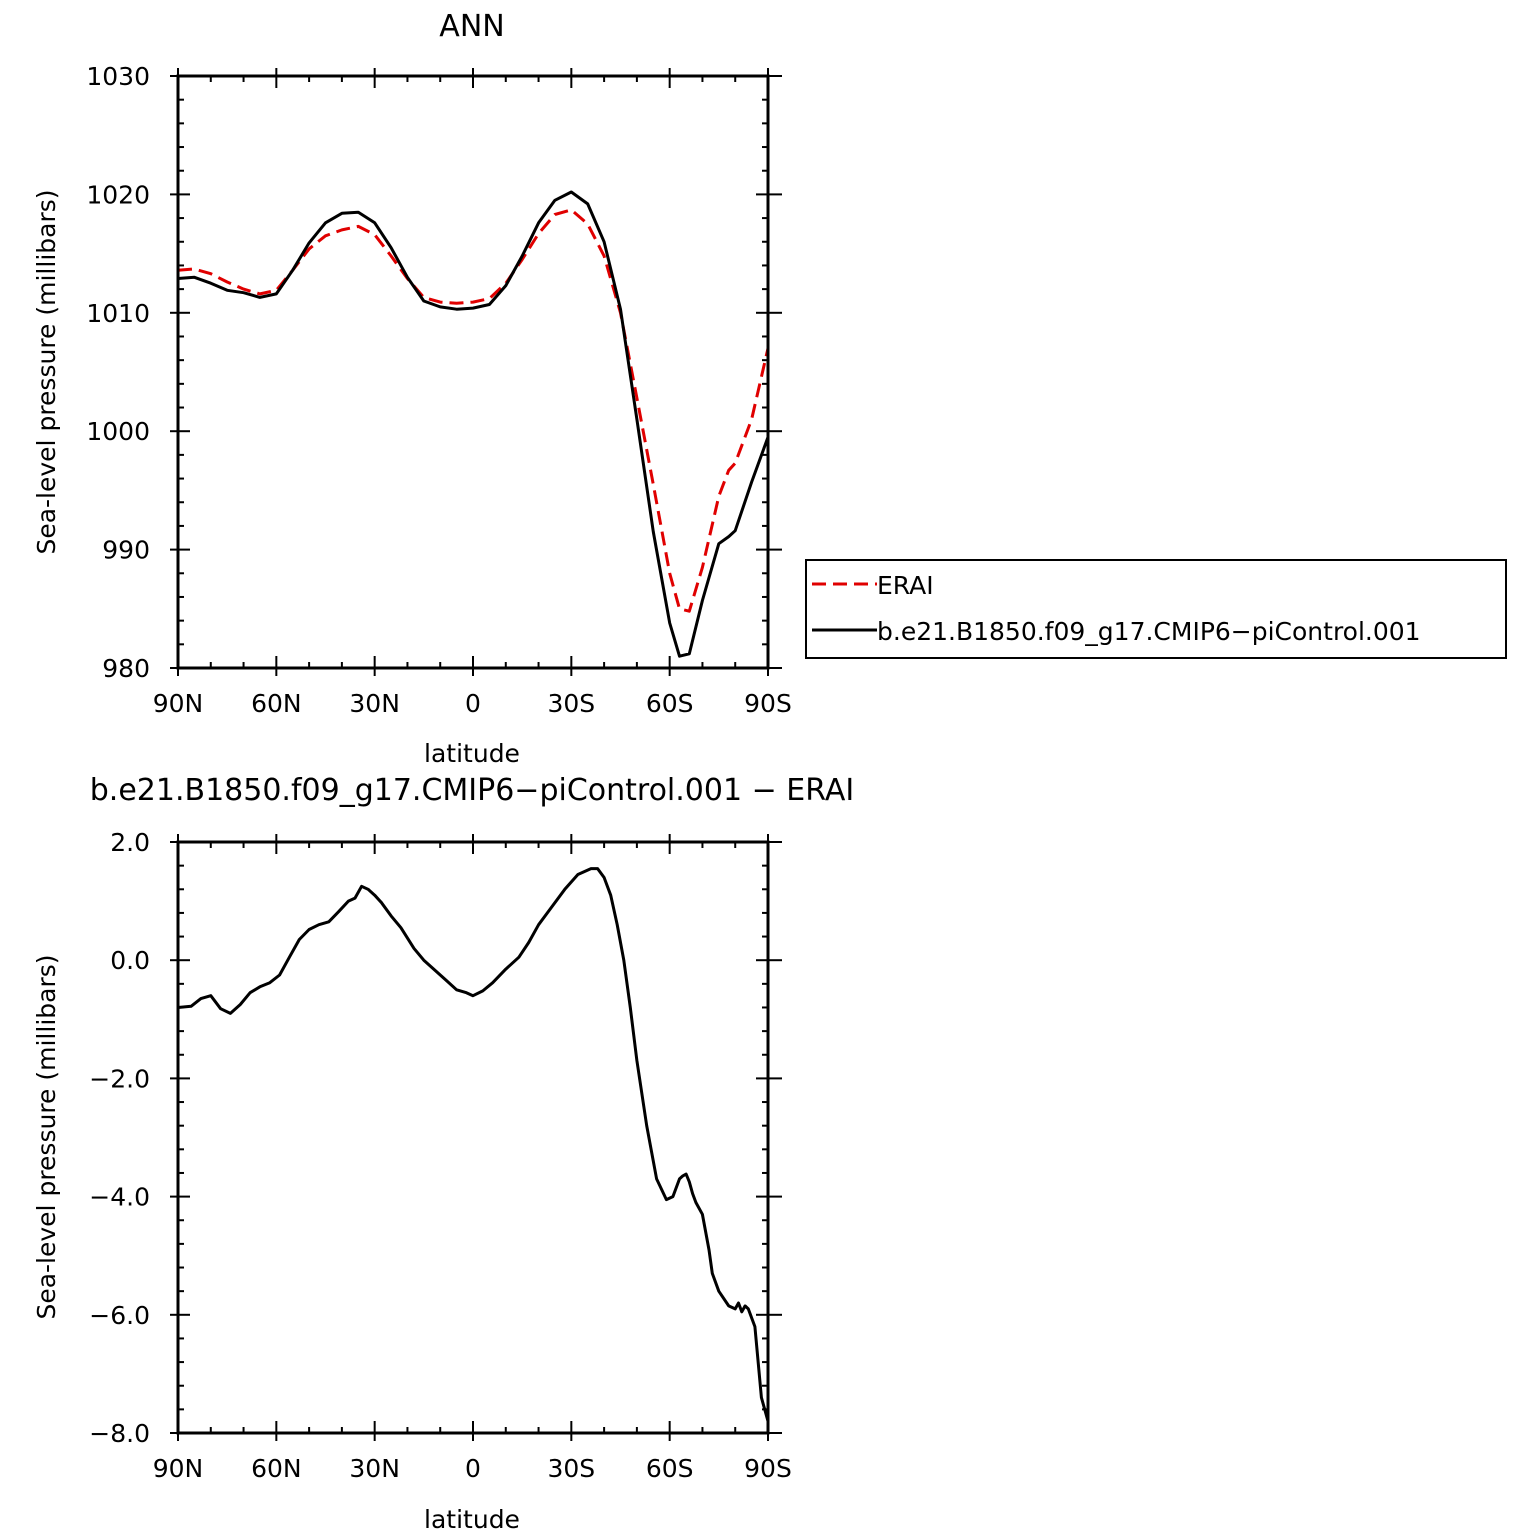 This screenshot has height=1534, width=1538. I want to click on chart-title: ANN, so click(471, 26).